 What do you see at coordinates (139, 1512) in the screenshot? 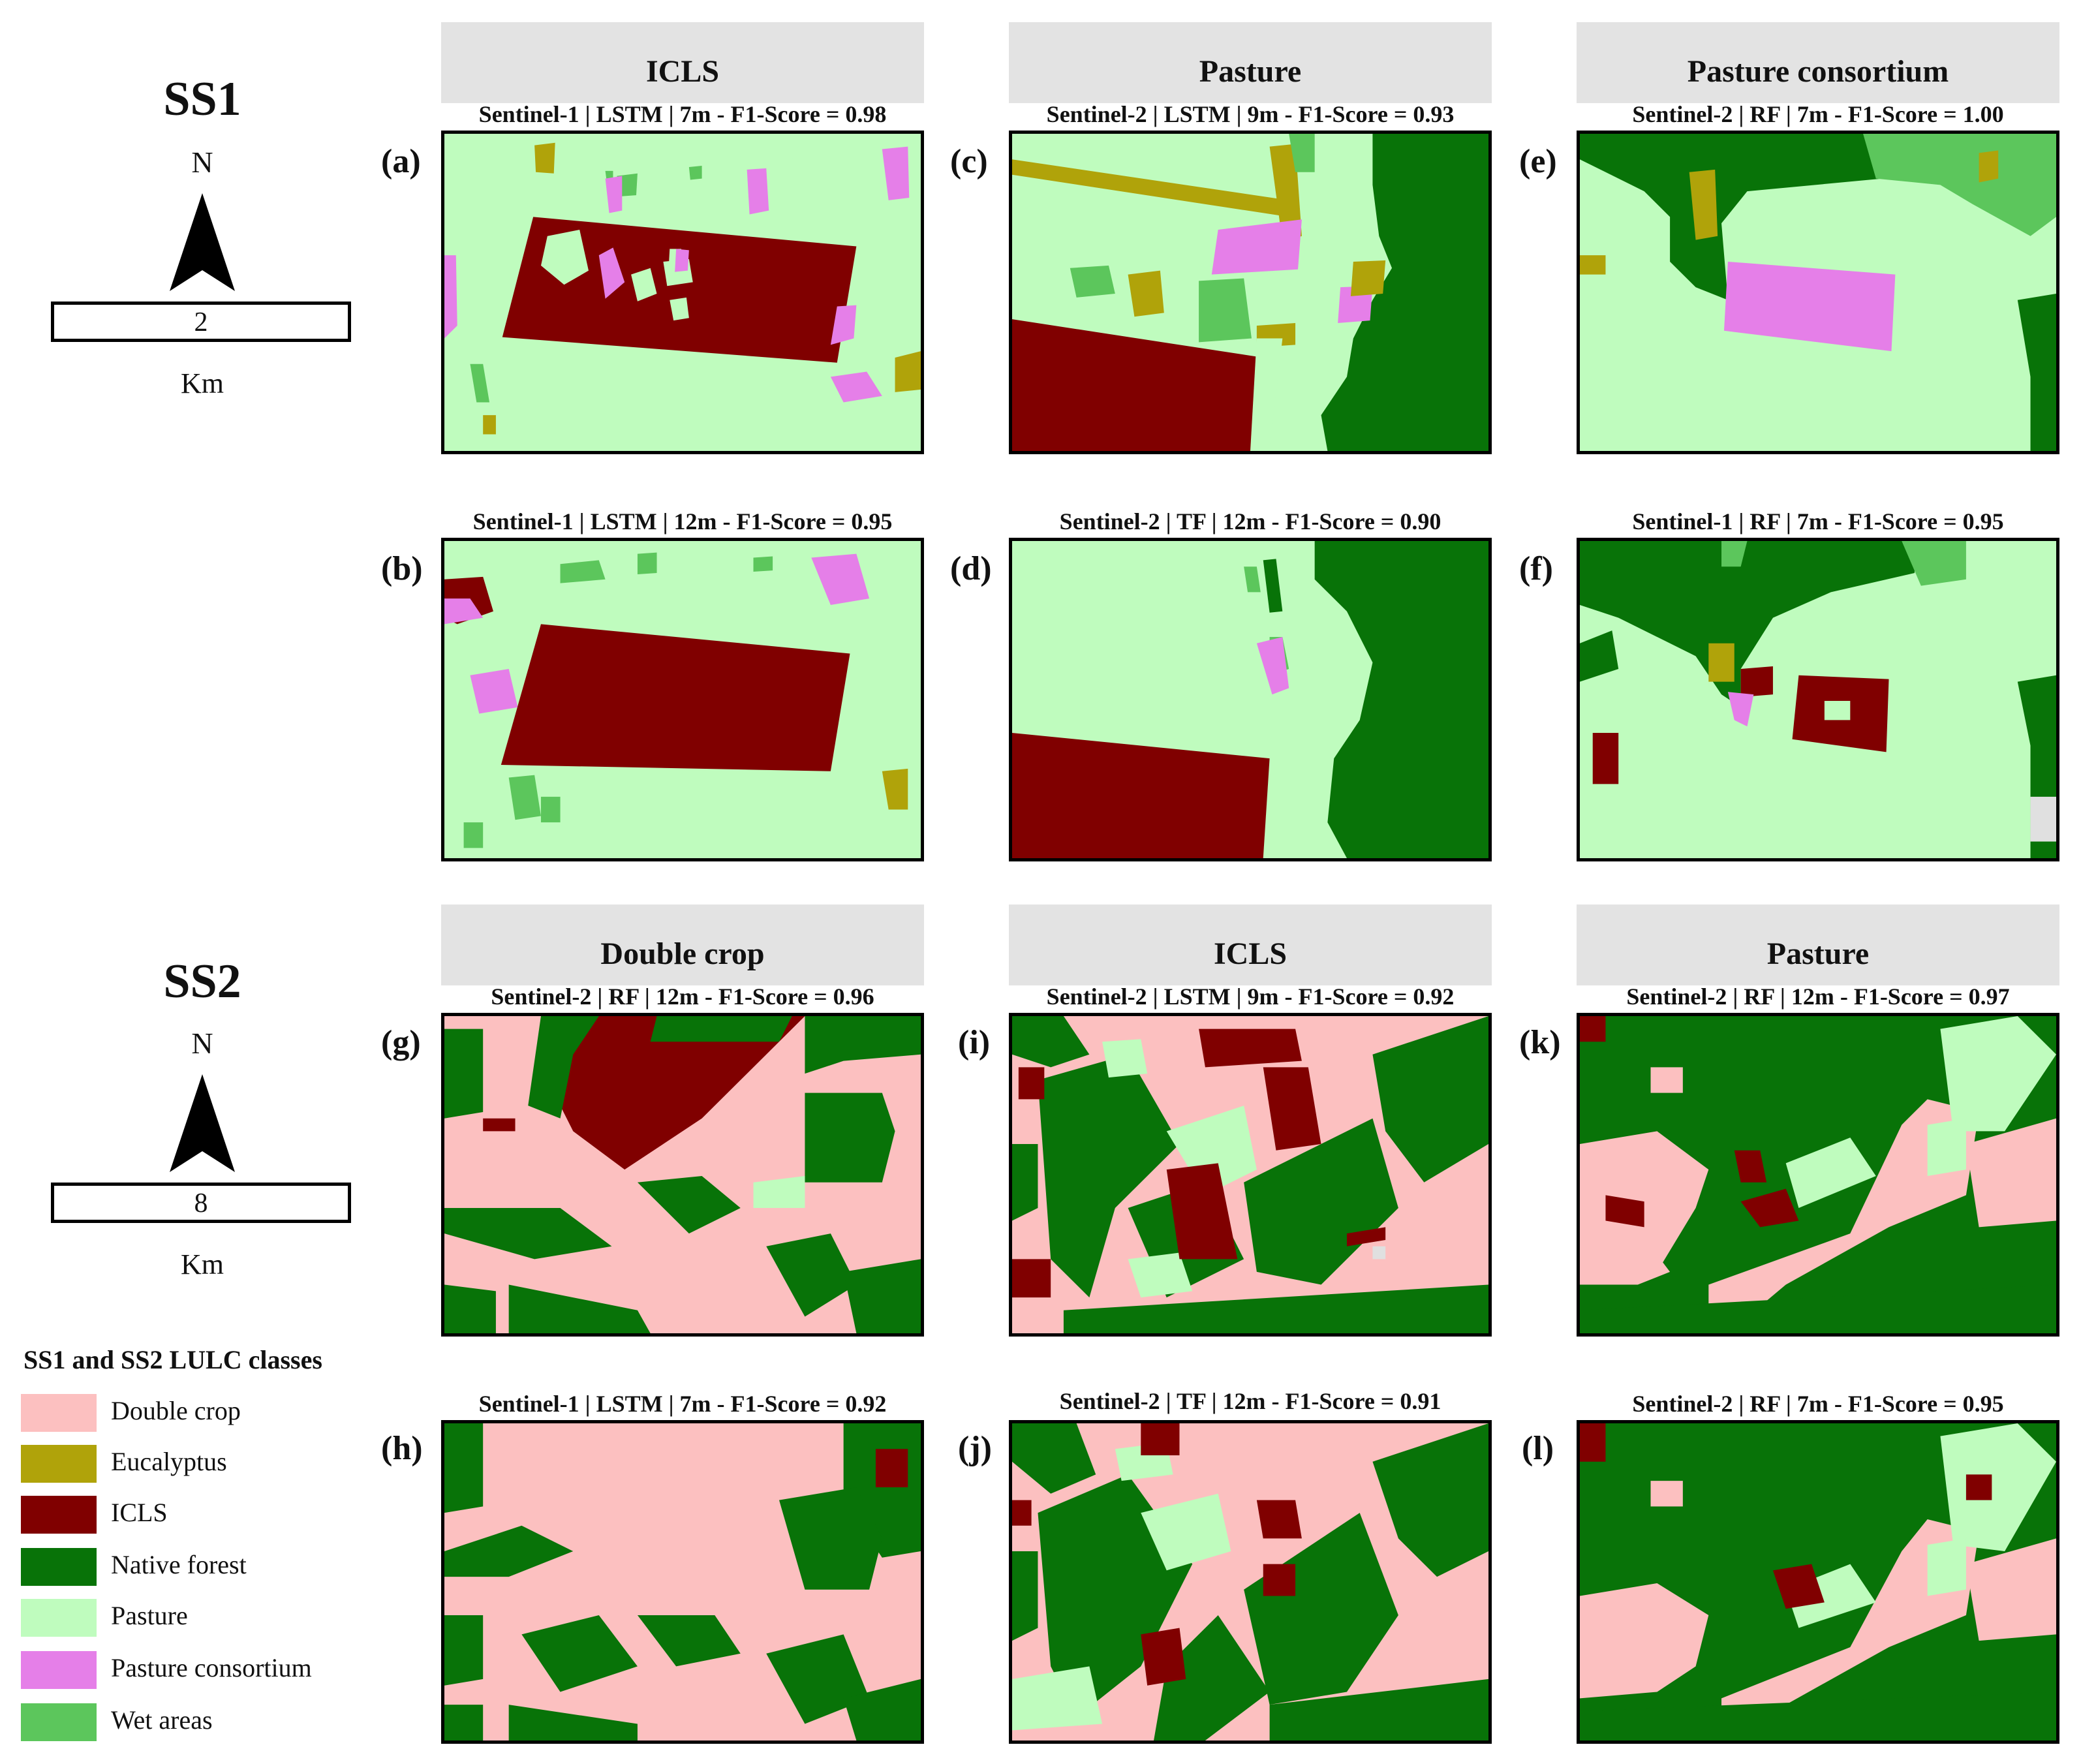
I see `legend-label-icls: ICLS` at bounding box center [139, 1512].